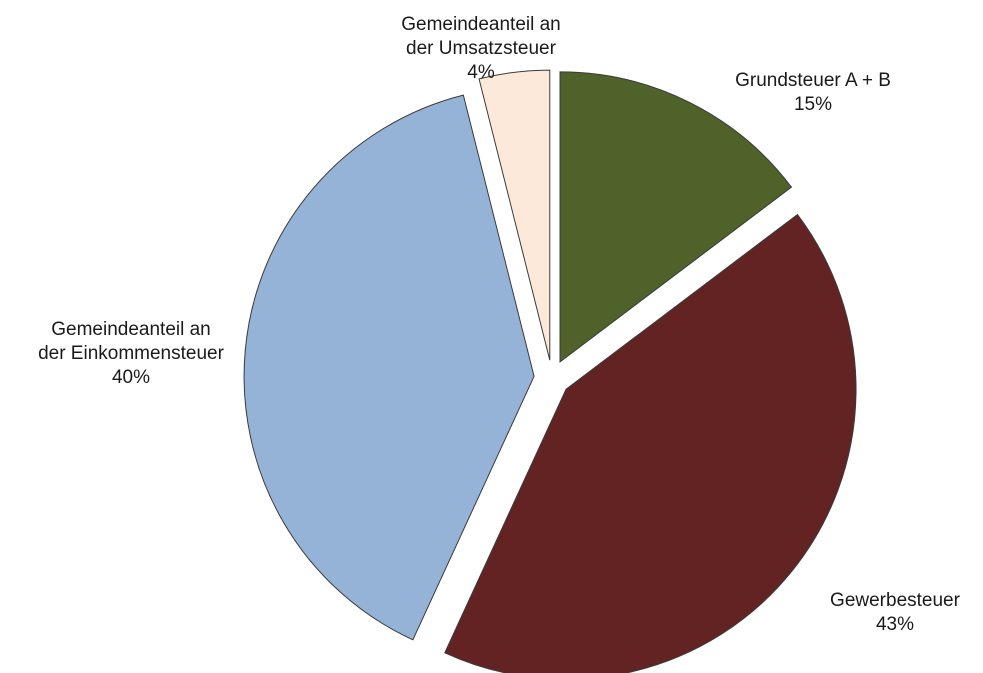 The height and width of the screenshot is (673, 983). I want to click on slice-name-line: der Umsatzsteuer, so click(481, 48).